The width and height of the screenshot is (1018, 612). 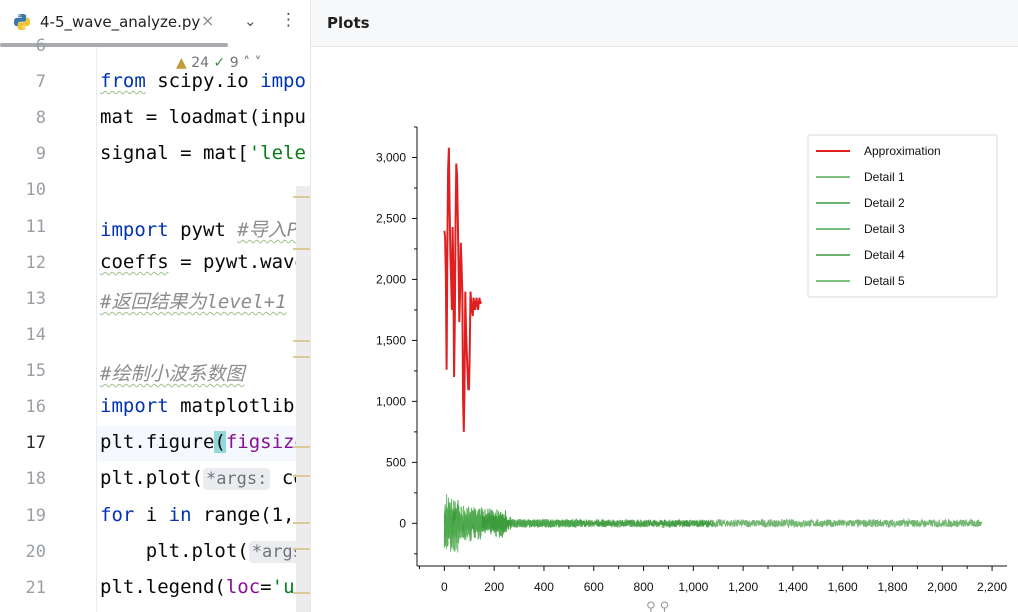 What do you see at coordinates (693, 587) in the screenshot?
I see `x-tick-label: 1,000` at bounding box center [693, 587].